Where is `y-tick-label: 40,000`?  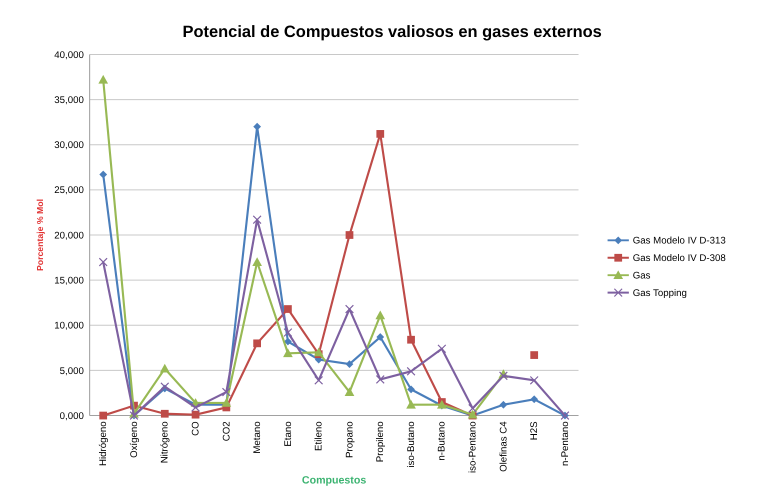 y-tick-label: 40,000 is located at coordinates (69, 55).